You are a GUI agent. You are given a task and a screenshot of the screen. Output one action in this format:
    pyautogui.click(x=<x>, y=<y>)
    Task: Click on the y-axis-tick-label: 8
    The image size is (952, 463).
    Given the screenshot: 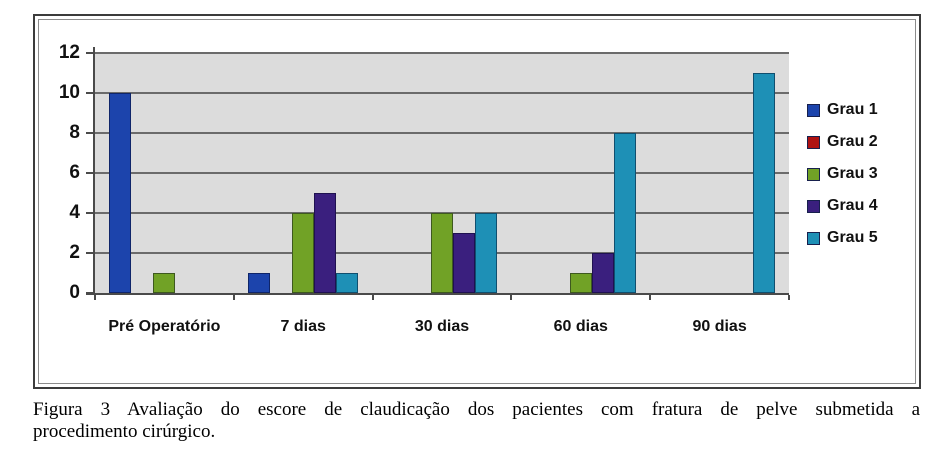 What is the action you would take?
    pyautogui.click(x=74, y=132)
    